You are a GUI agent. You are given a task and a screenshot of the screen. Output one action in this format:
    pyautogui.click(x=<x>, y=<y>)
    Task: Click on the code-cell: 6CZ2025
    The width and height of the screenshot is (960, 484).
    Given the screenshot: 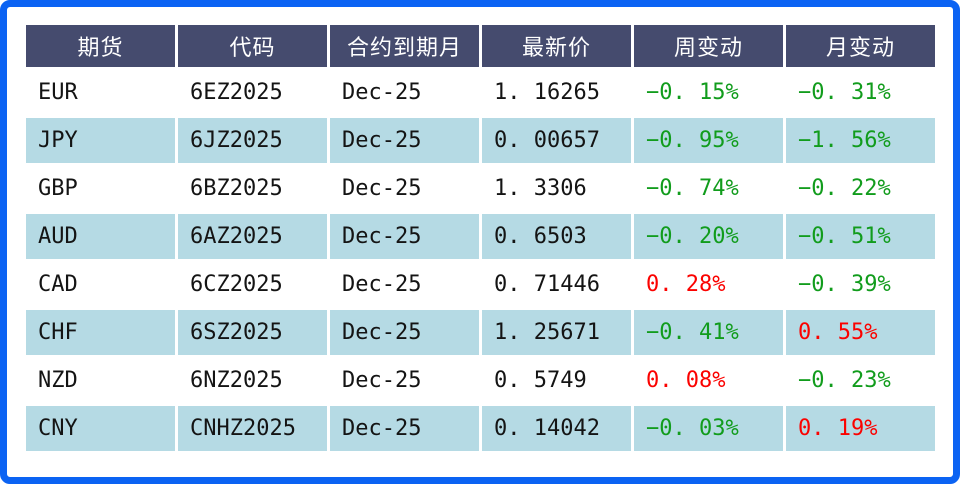 What is the action you would take?
    pyautogui.click(x=252, y=284)
    